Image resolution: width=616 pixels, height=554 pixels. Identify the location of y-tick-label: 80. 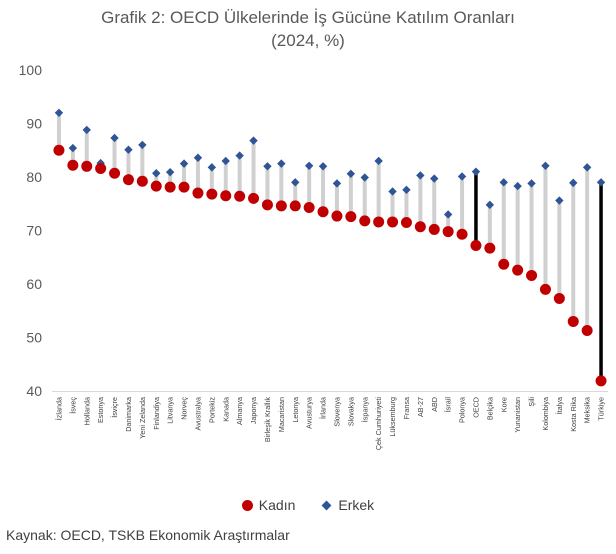
(34, 177).